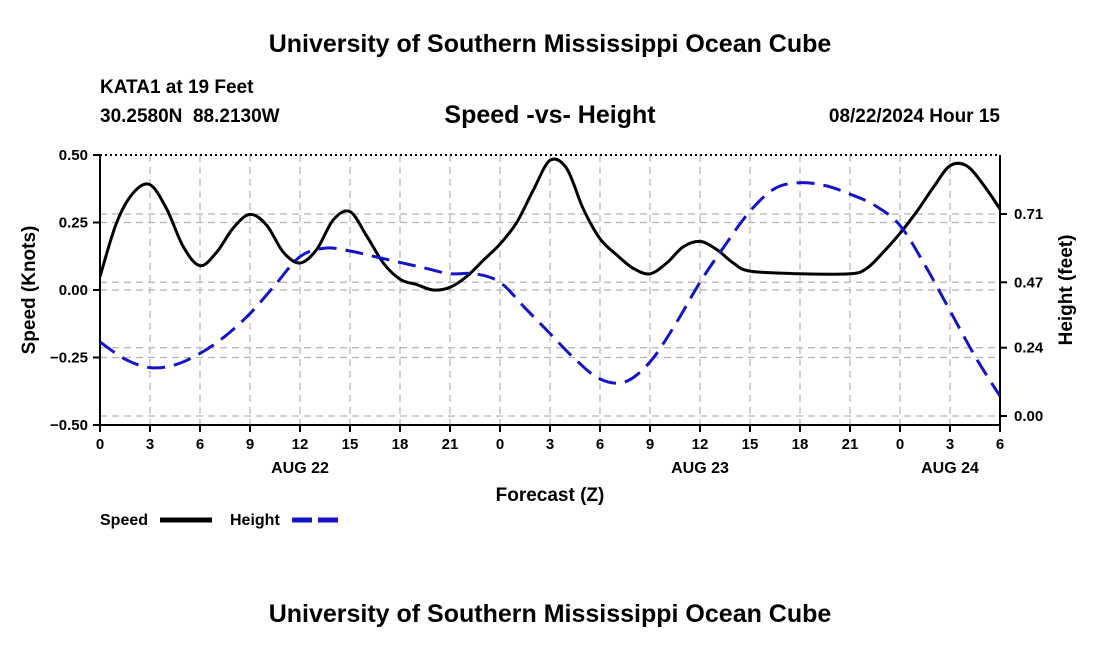 The height and width of the screenshot is (650, 1100). What do you see at coordinates (29, 290) in the screenshot?
I see `y-axis-title: Speed (Knots)` at bounding box center [29, 290].